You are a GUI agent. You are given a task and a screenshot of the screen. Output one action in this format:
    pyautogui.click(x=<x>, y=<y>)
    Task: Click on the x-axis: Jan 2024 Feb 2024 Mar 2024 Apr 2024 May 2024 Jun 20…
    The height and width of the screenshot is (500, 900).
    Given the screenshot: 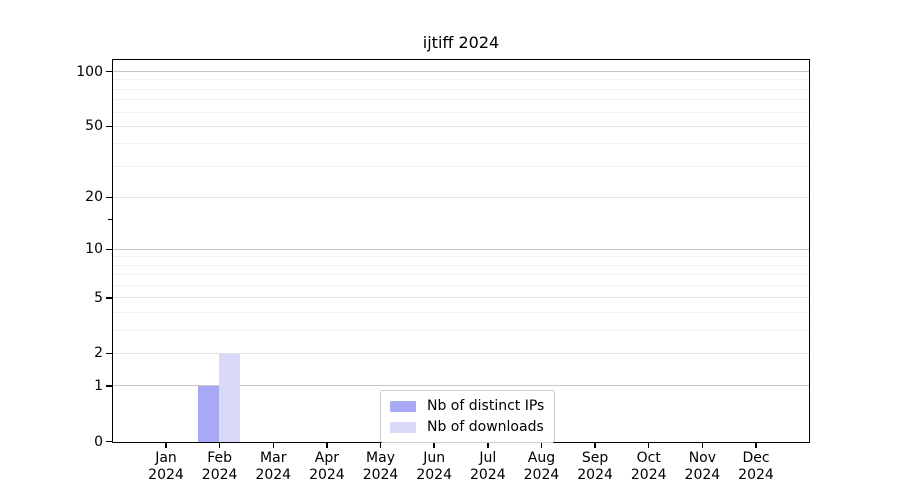 What is the action you would take?
    pyautogui.click(x=461, y=468)
    